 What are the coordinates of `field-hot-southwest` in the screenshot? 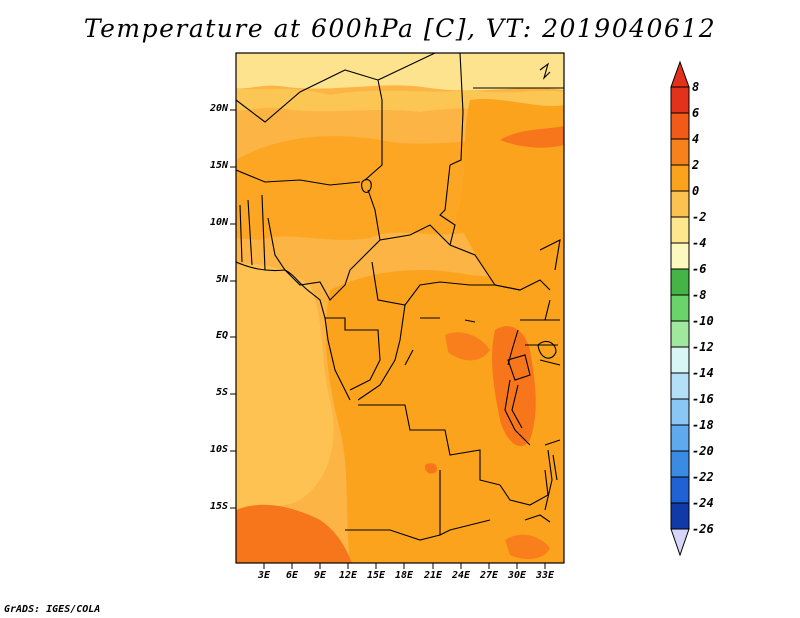 It's located at (294, 533).